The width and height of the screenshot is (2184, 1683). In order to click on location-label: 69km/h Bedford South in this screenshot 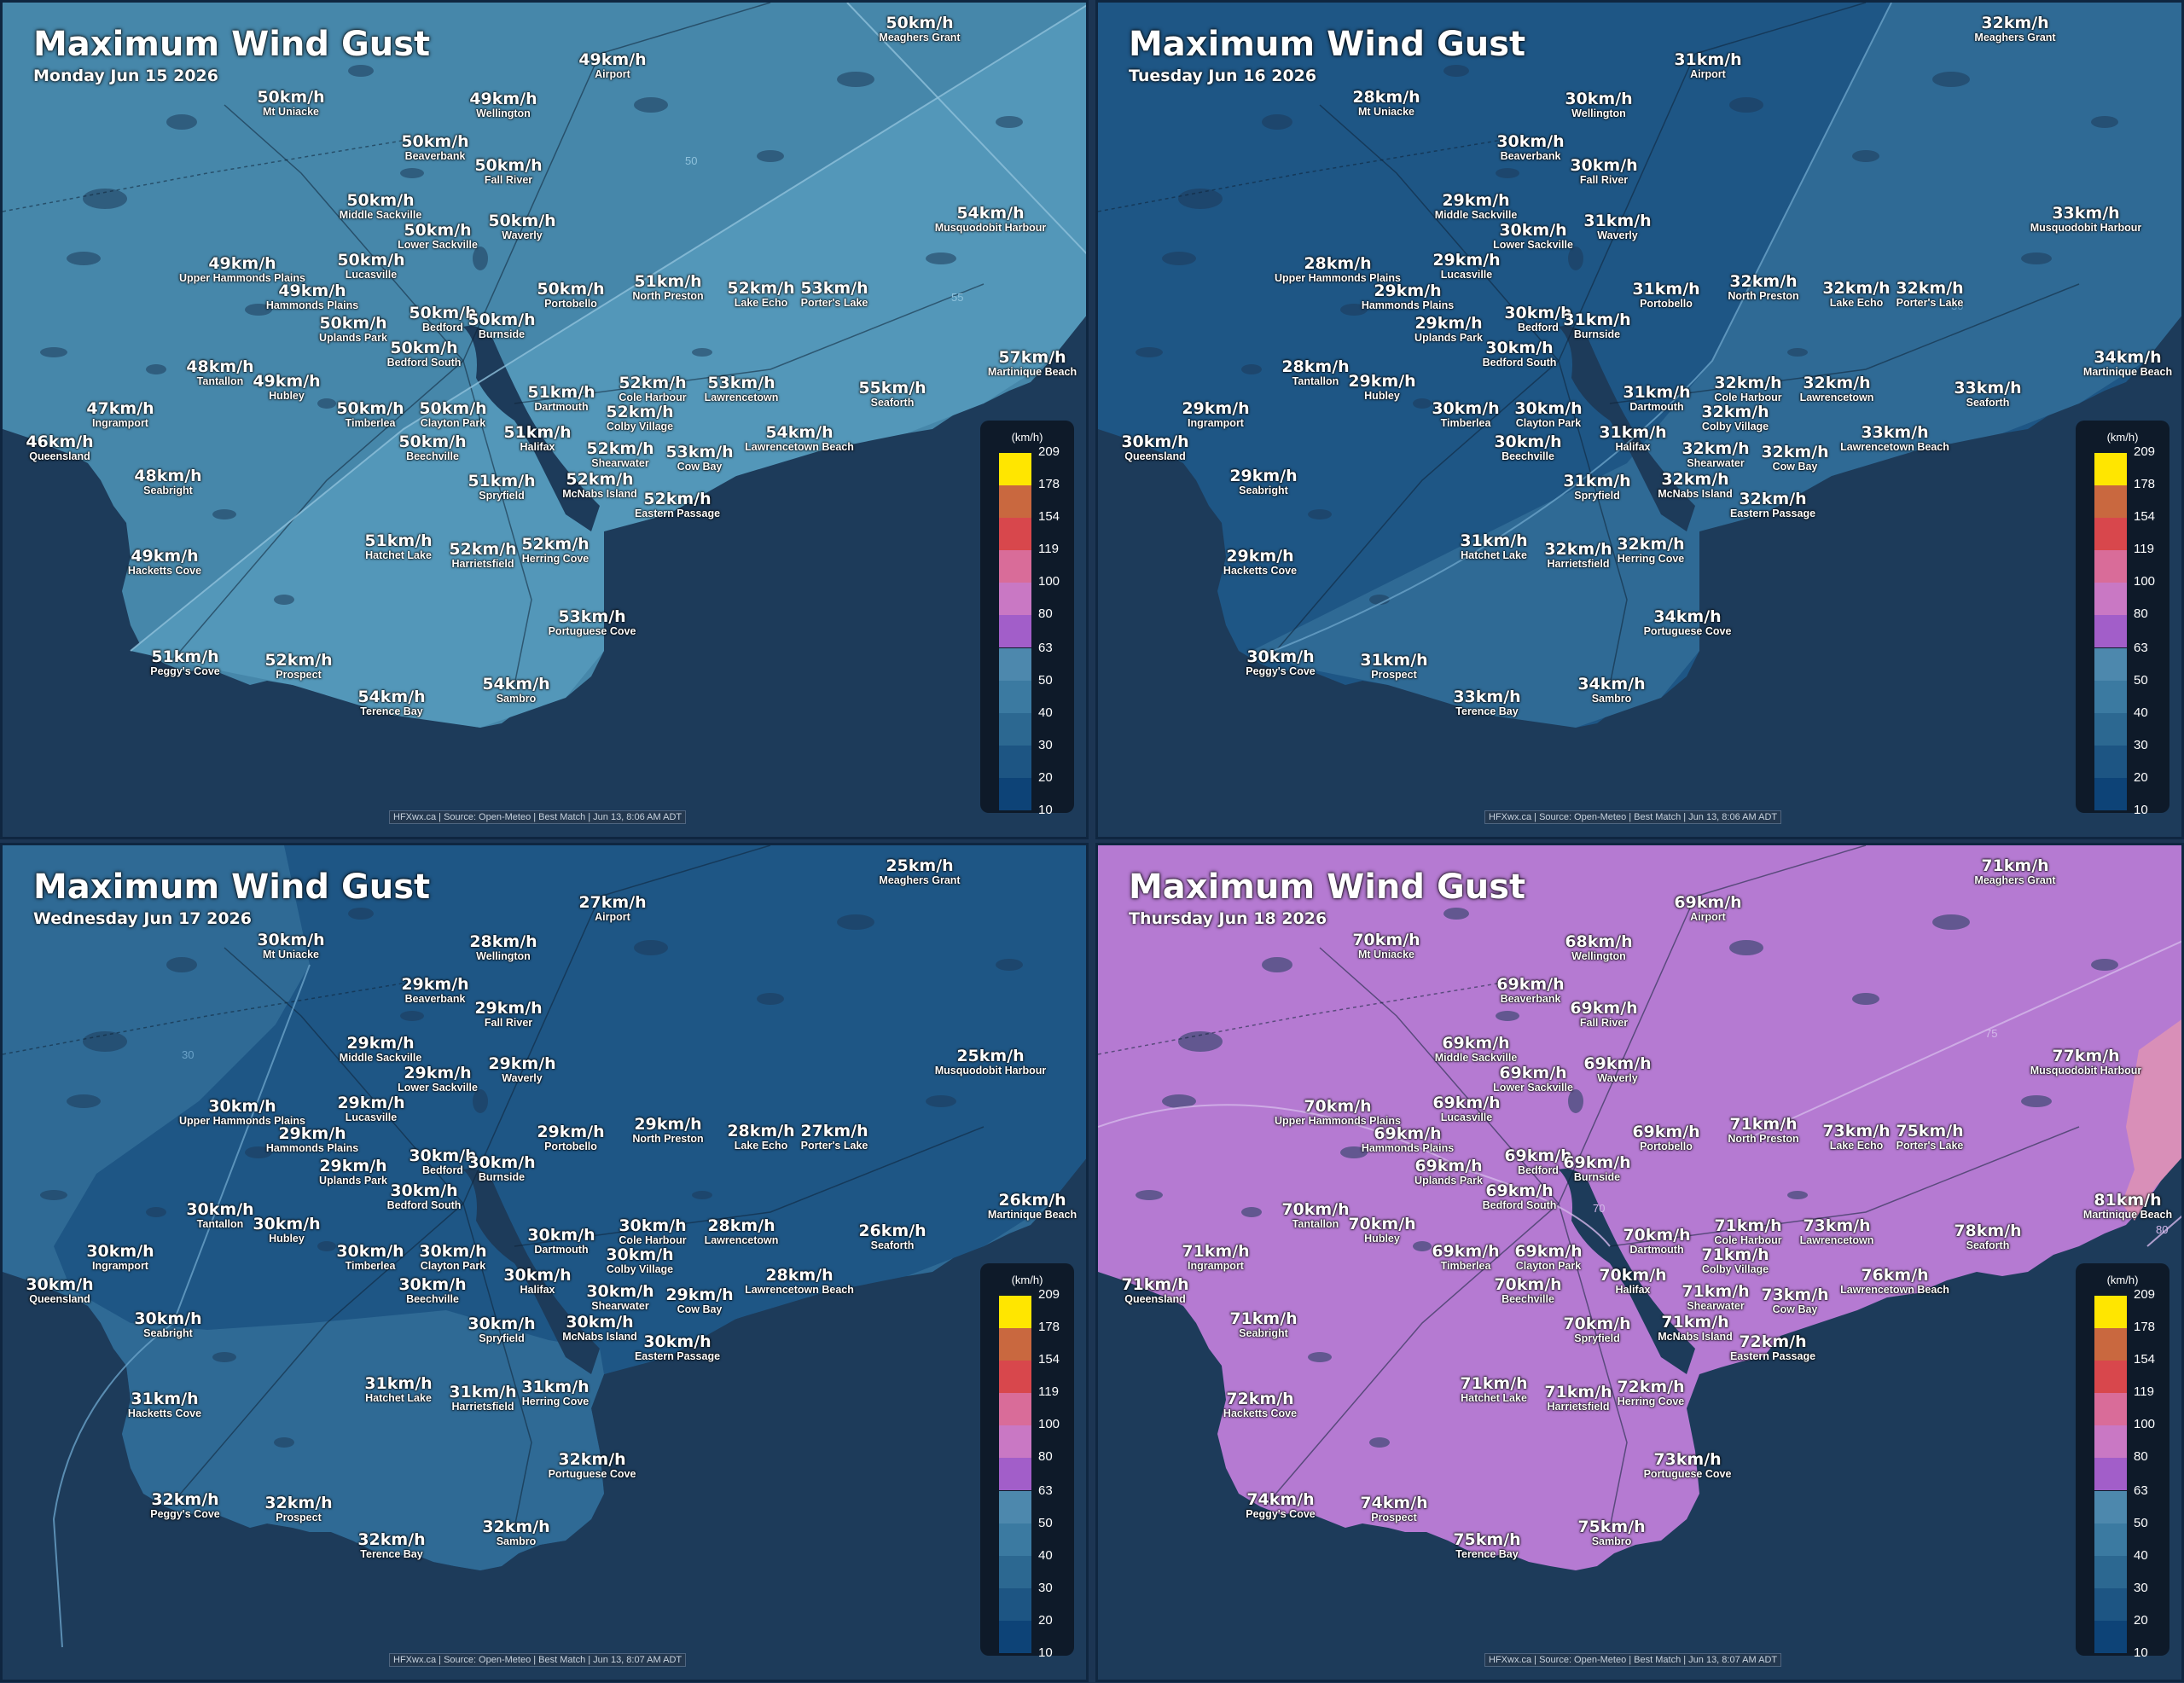, I will do `click(1520, 1197)`.